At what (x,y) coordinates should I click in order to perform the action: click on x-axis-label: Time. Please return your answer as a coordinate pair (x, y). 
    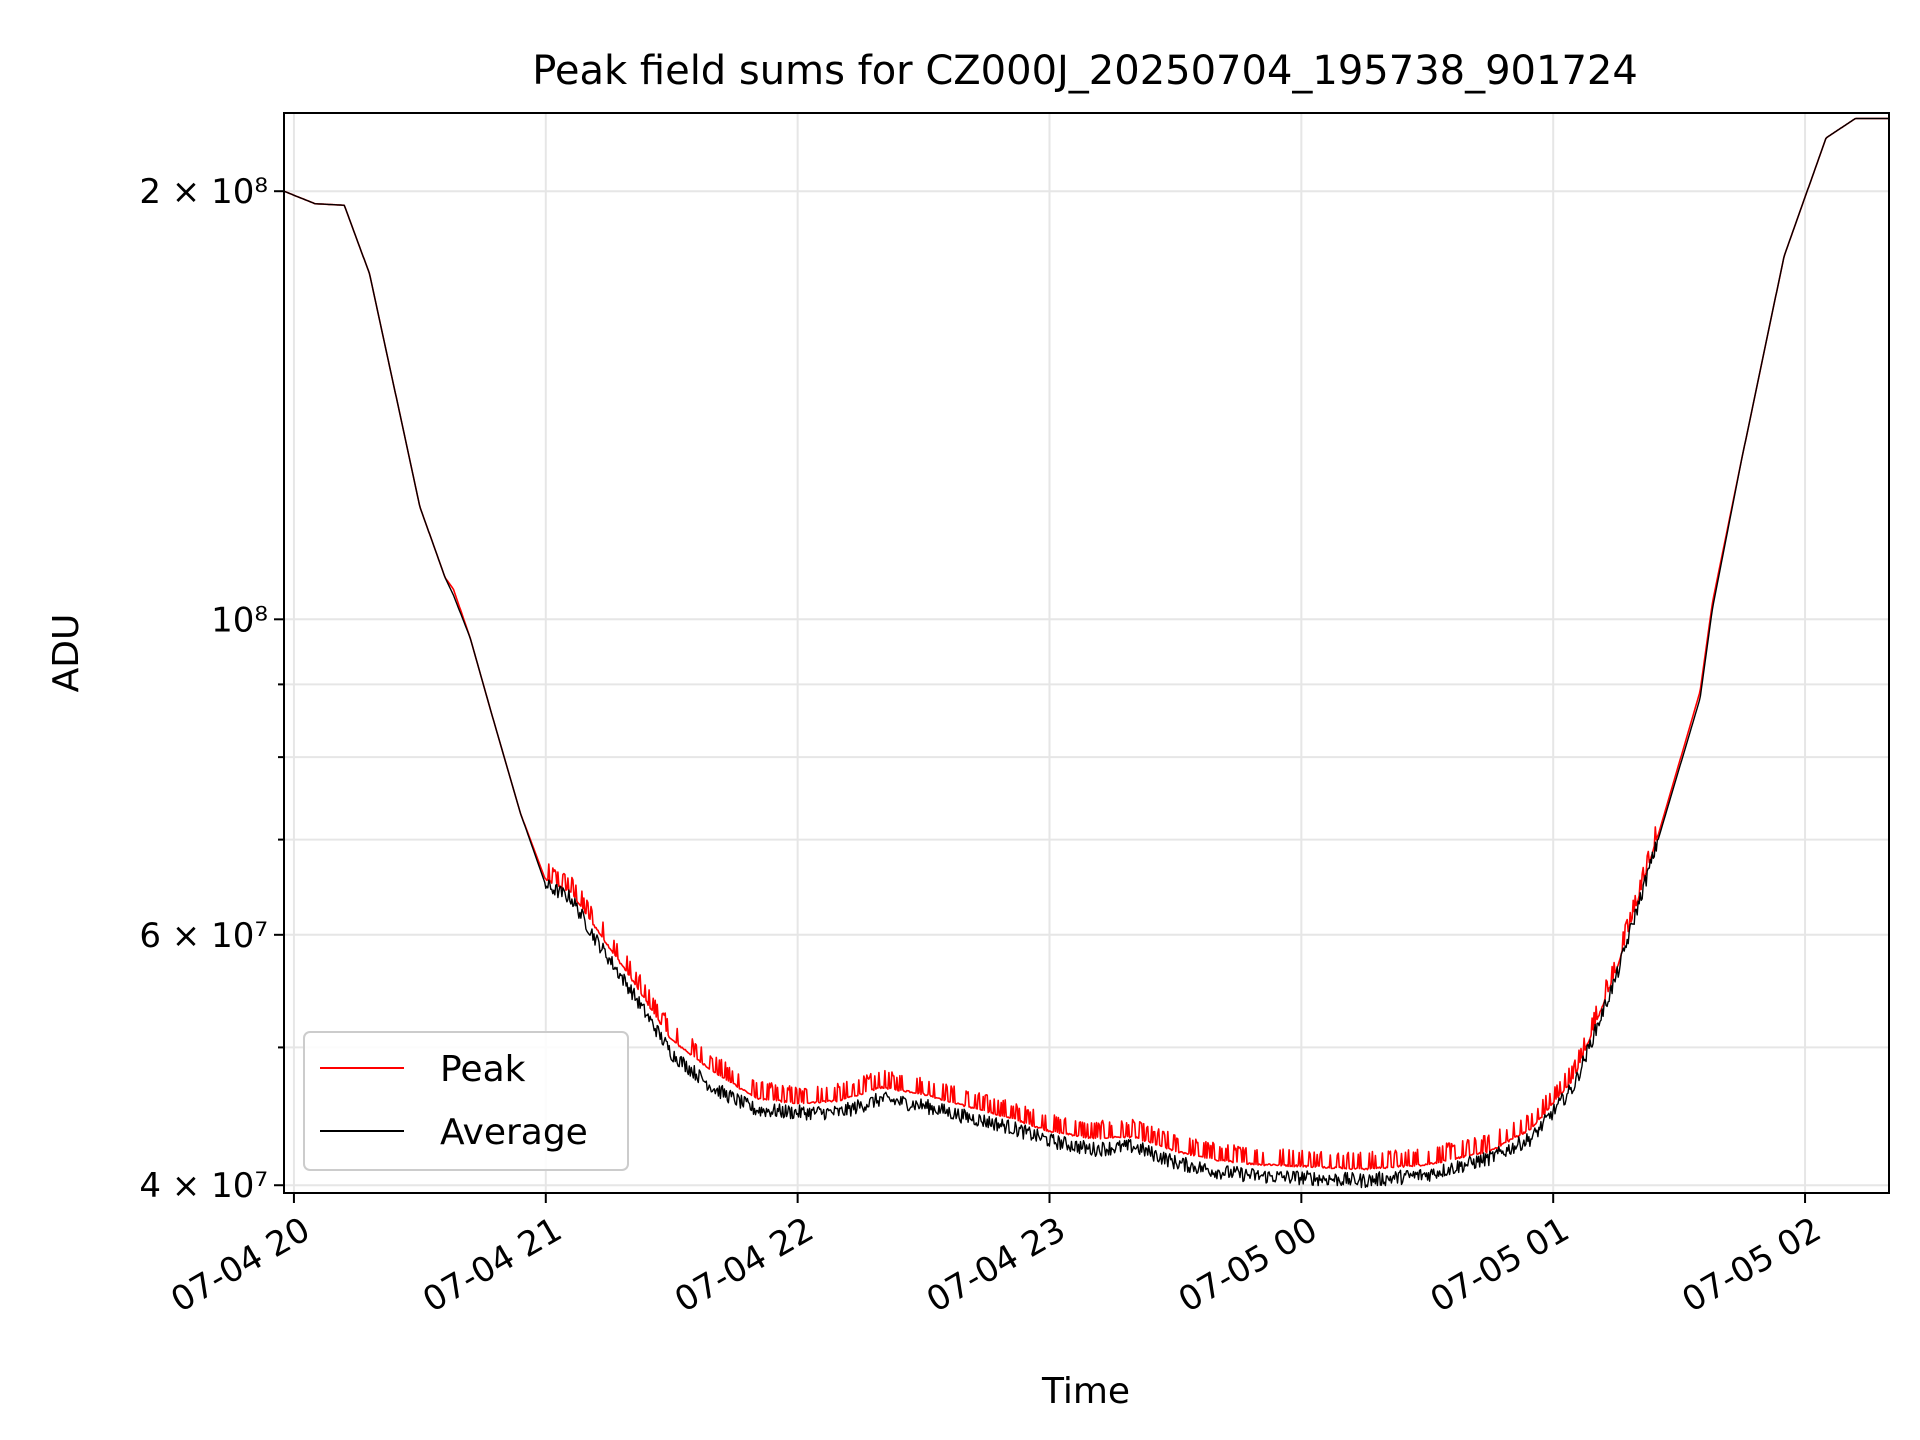
    Looking at the image, I should click on (1085, 1391).